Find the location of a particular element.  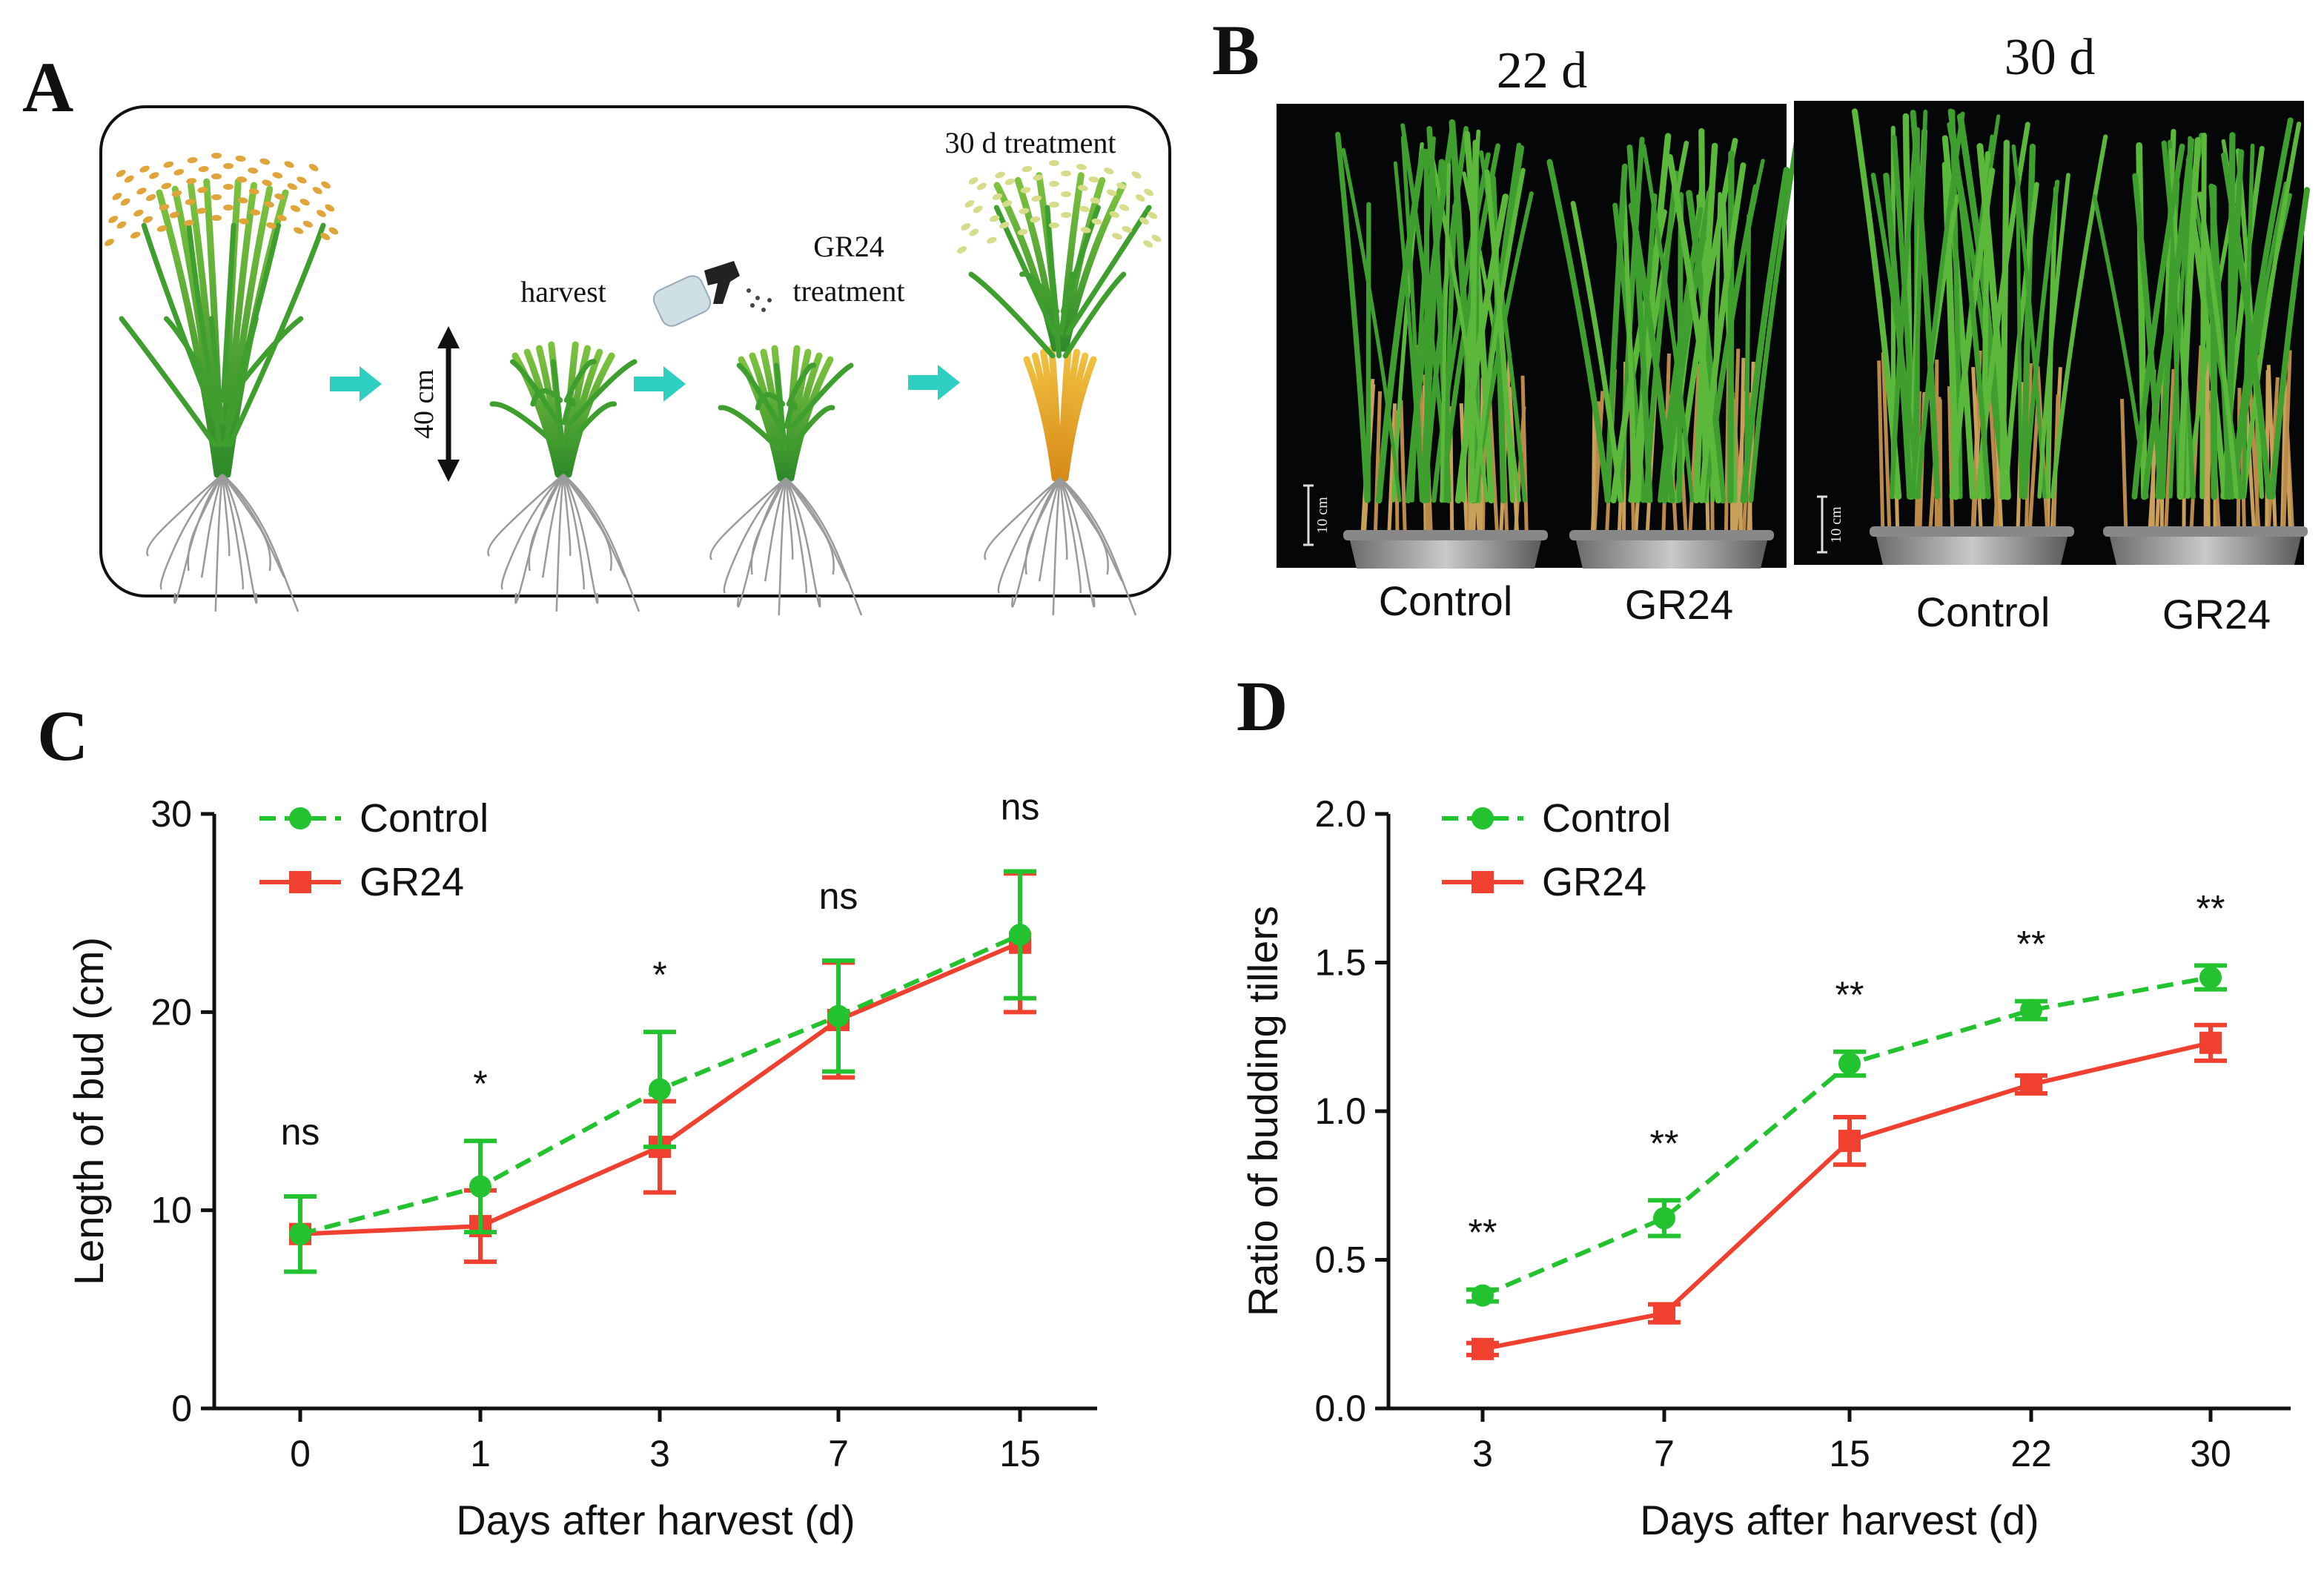

chart-c-legend-marker is located at coordinates (300, 882).